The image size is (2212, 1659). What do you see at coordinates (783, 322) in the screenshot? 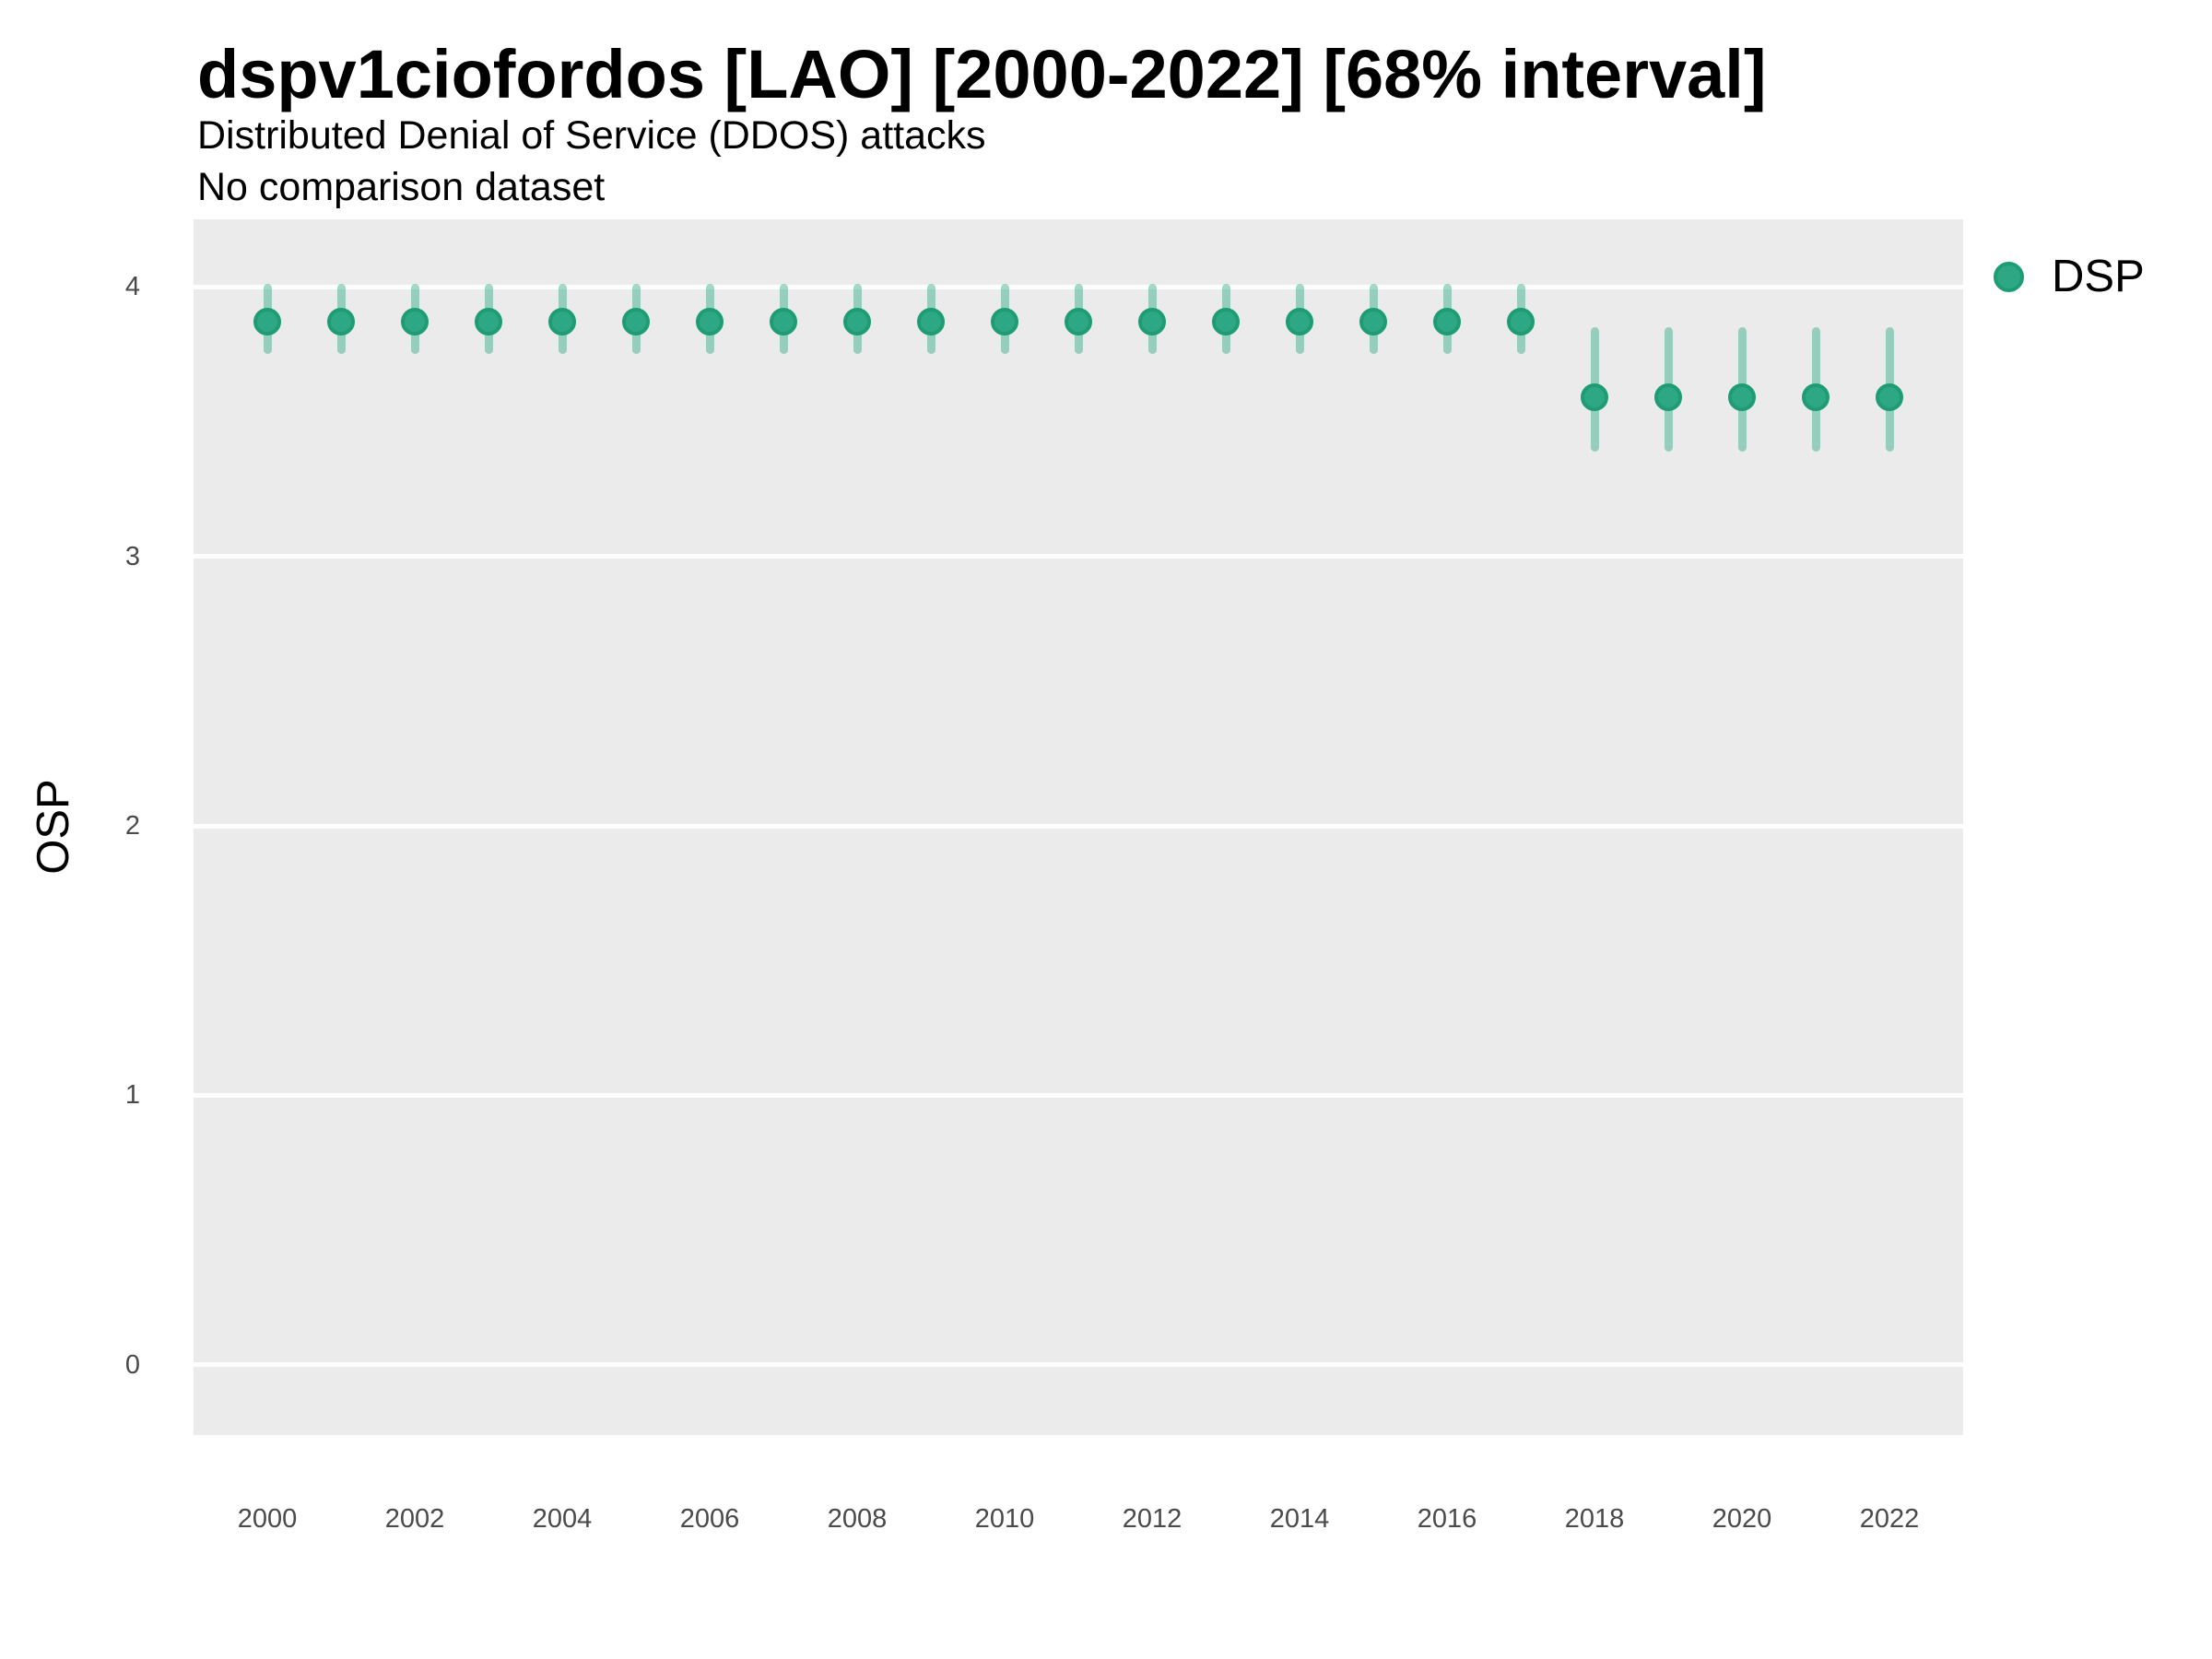
I see `data-point-2007` at bounding box center [783, 322].